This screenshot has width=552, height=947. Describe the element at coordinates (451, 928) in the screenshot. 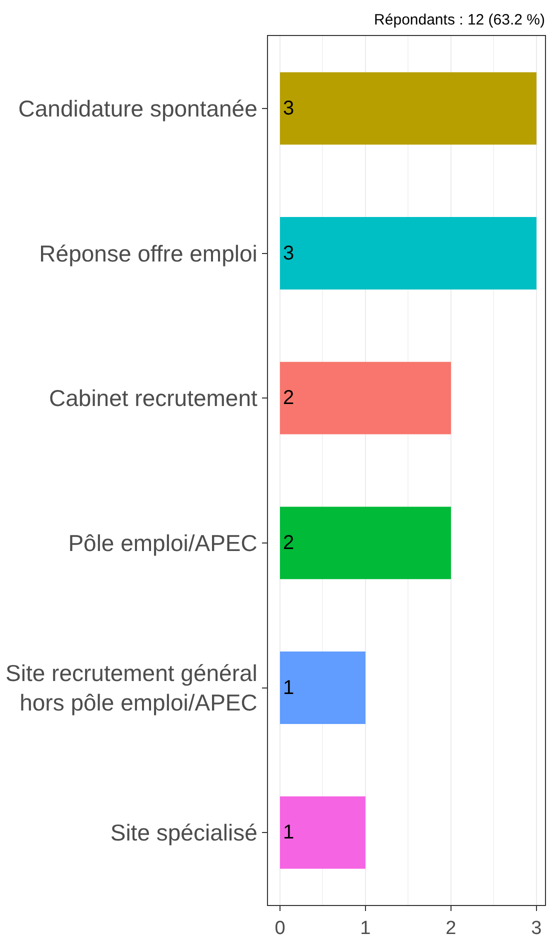

I see `x-tick-label: 2` at that location.